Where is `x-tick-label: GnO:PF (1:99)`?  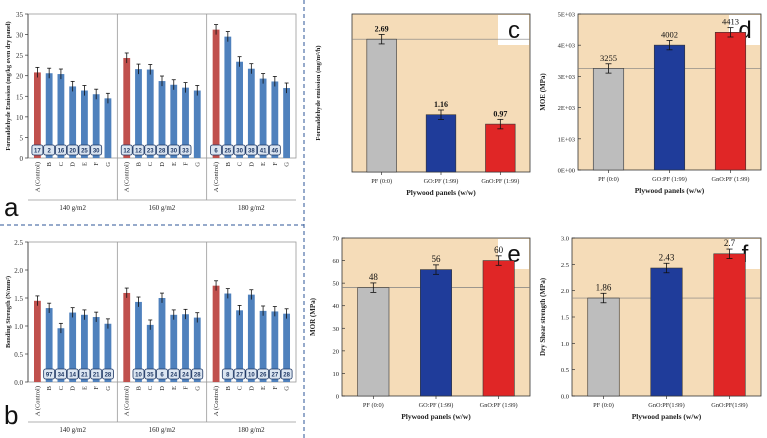
x-tick-label: GnO:PF (1:99) is located at coordinates (499, 405).